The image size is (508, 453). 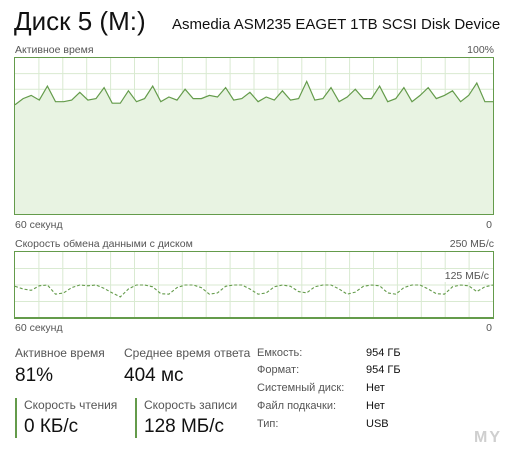 I want to click on write-speed-indicator, so click(x=136, y=418).